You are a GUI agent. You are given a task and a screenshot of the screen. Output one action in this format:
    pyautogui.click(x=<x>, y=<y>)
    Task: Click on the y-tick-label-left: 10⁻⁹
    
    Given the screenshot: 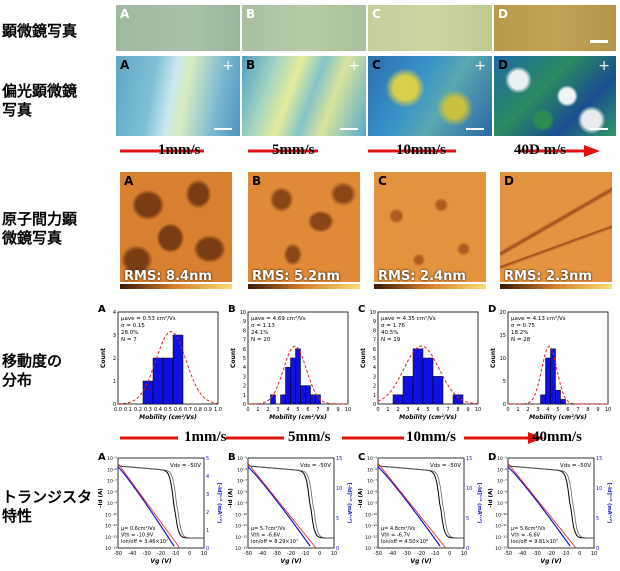 What is the action you would take?
    pyautogui.click(x=112, y=504)
    